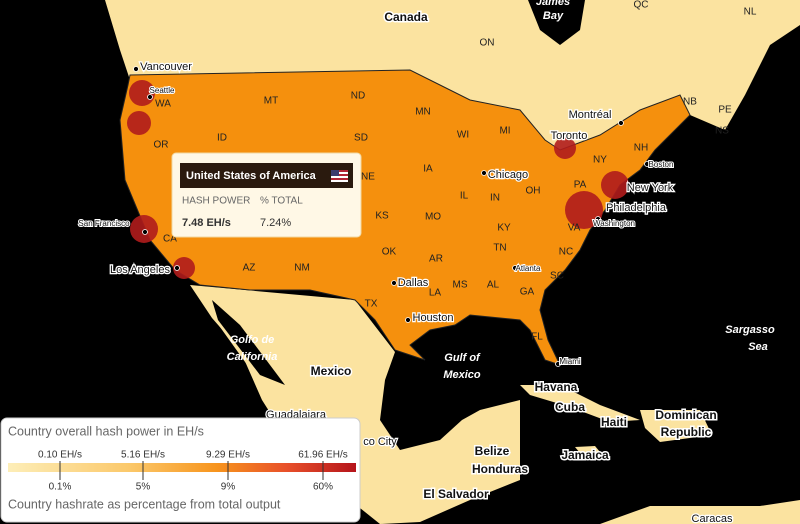  I want to click on city-label: Washington, so click(614, 223).